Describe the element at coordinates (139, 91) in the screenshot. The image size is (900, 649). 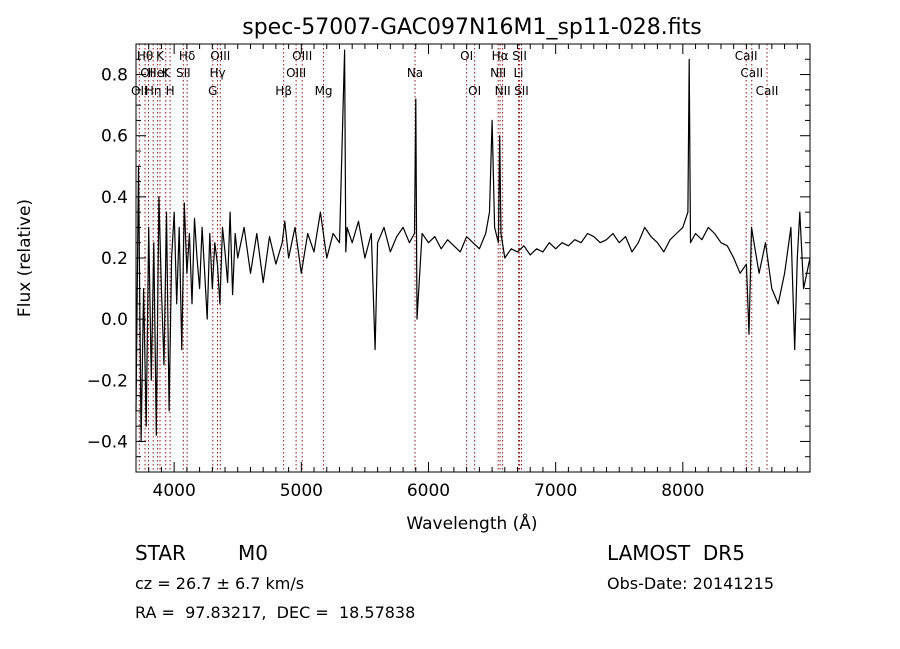
I see `line-marker-label-0: OII` at that location.